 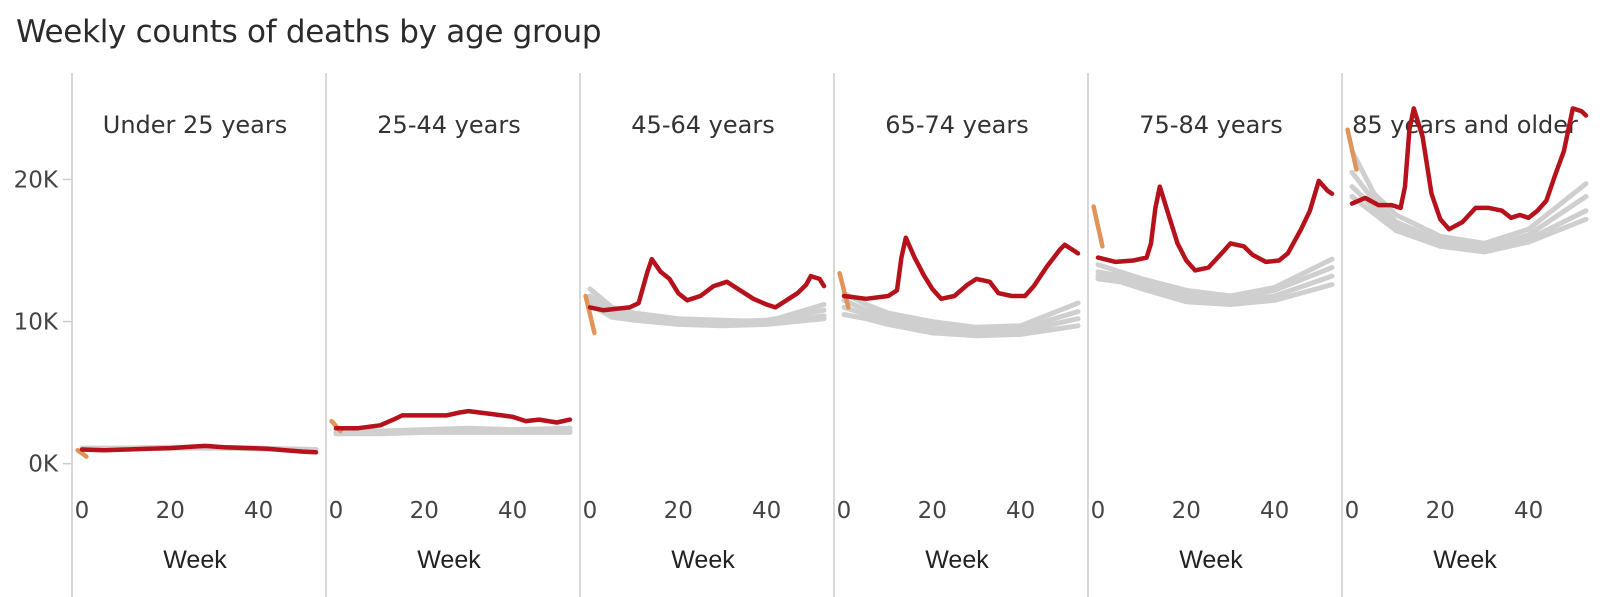 What do you see at coordinates (43, 465) in the screenshot?
I see `y-tick-label: 0K` at bounding box center [43, 465].